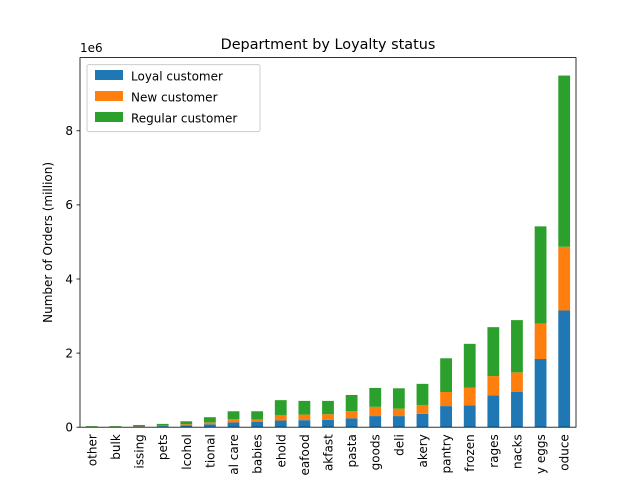 Image resolution: width=640 pixels, height=480 pixels. I want to click on bar-new-international, so click(210, 423).